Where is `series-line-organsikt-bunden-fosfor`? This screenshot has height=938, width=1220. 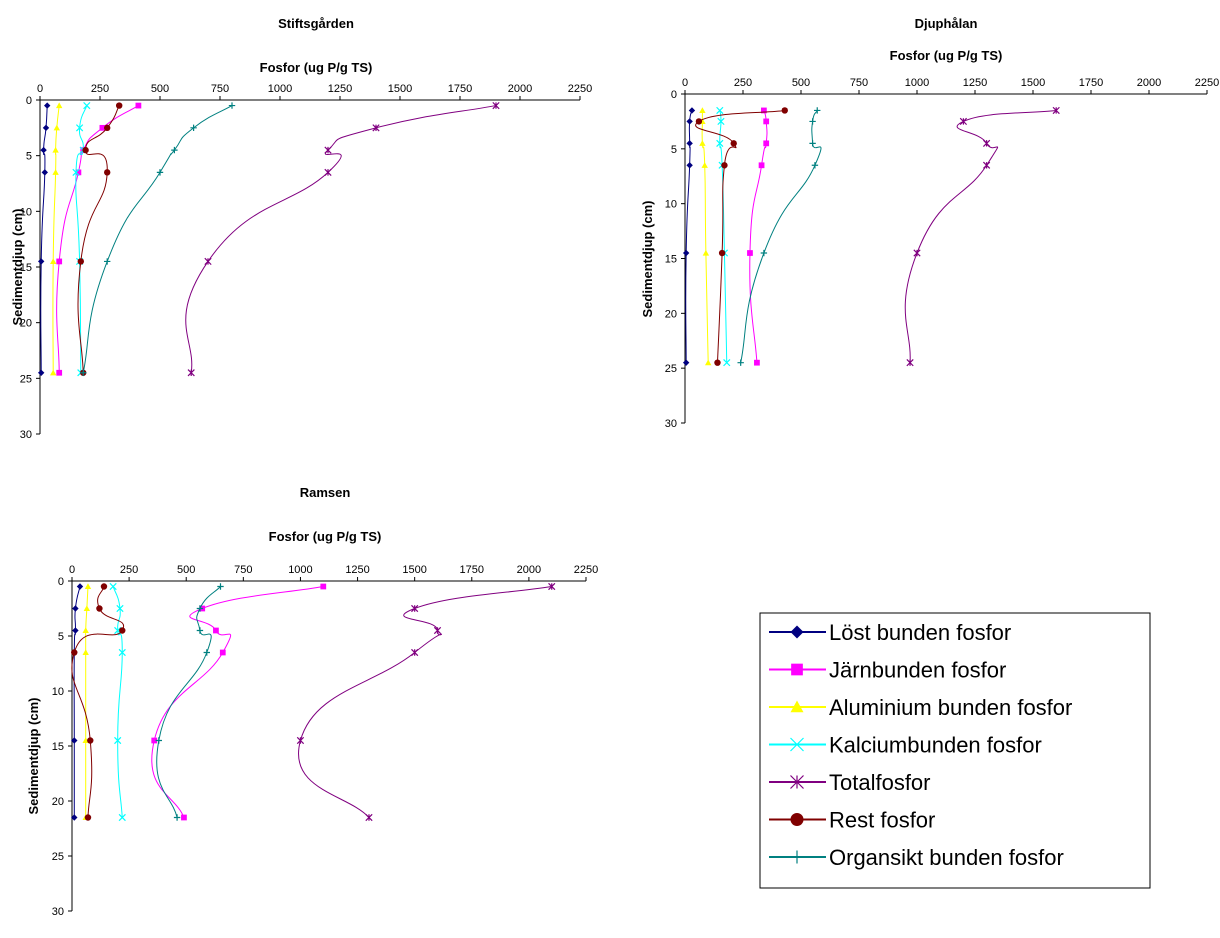 series-line-organsikt-bunden-fosfor is located at coordinates (188, 702).